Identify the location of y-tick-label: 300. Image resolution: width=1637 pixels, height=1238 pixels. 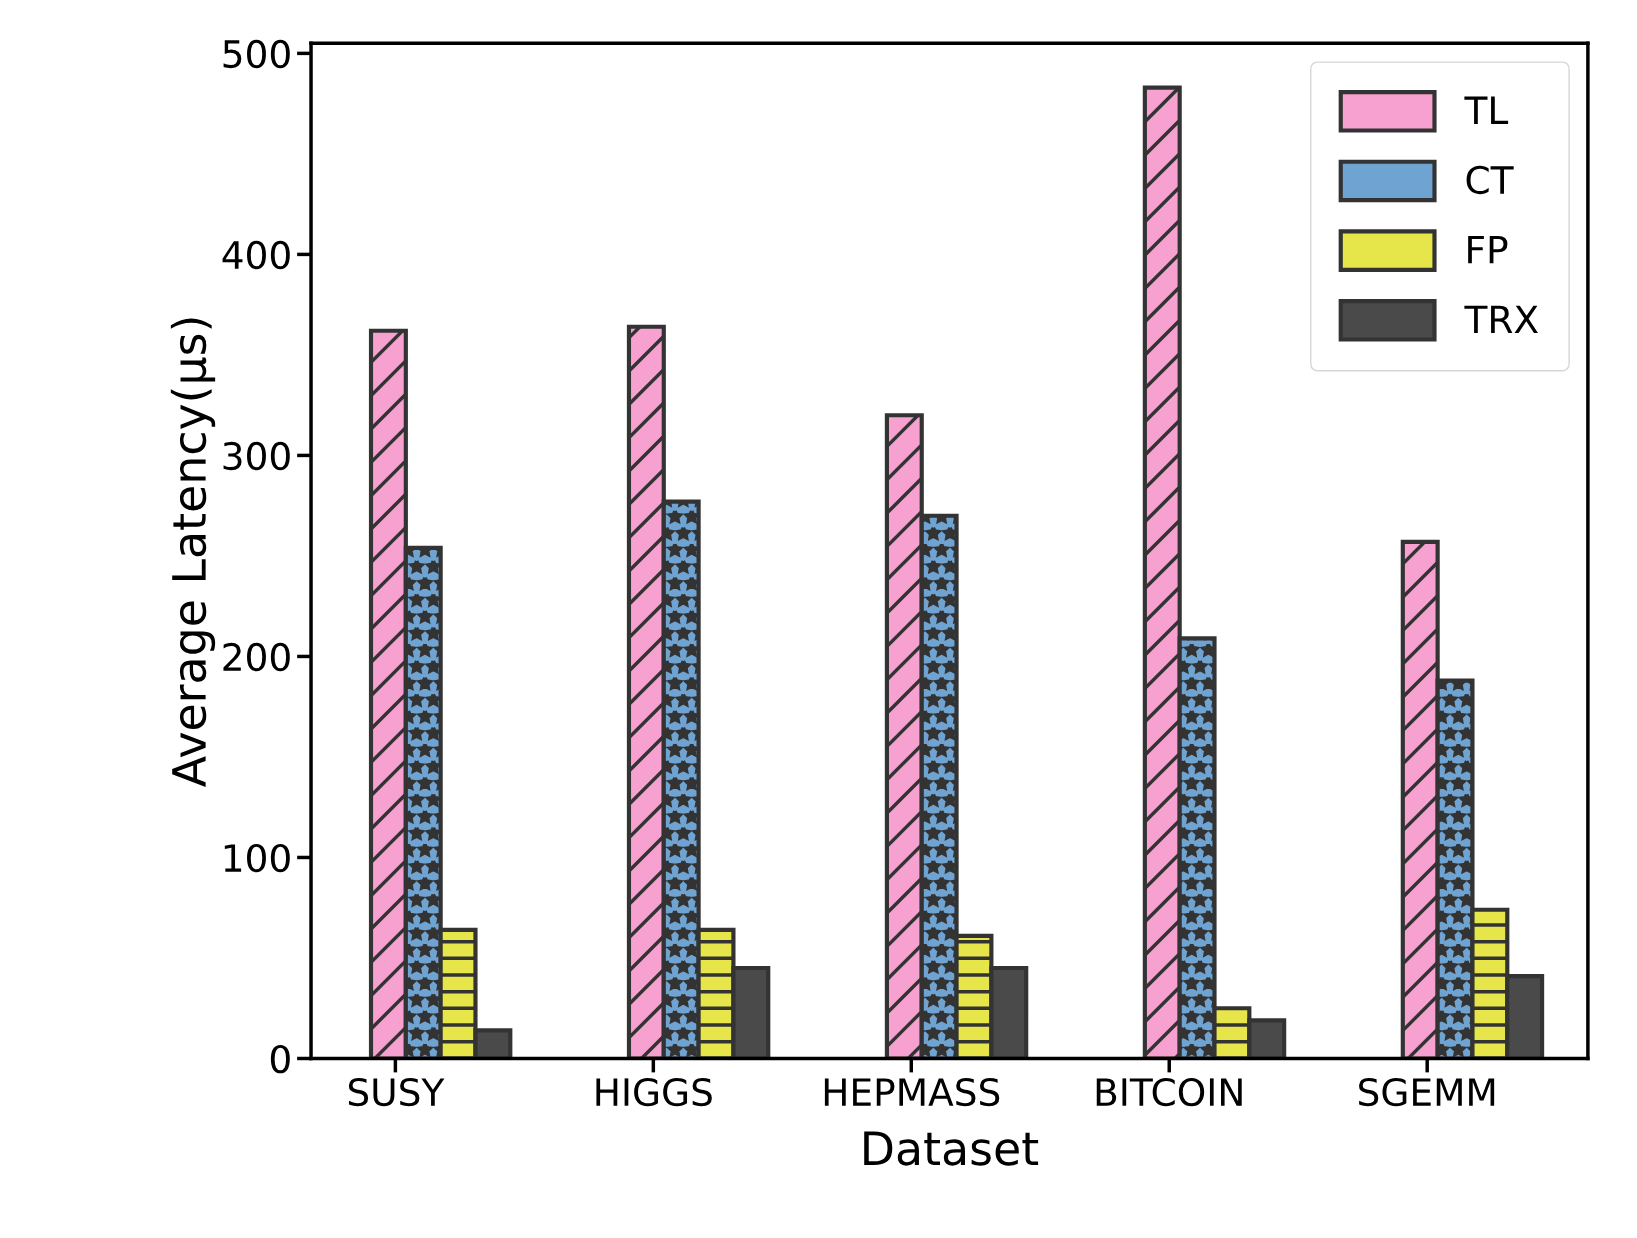
(256, 456).